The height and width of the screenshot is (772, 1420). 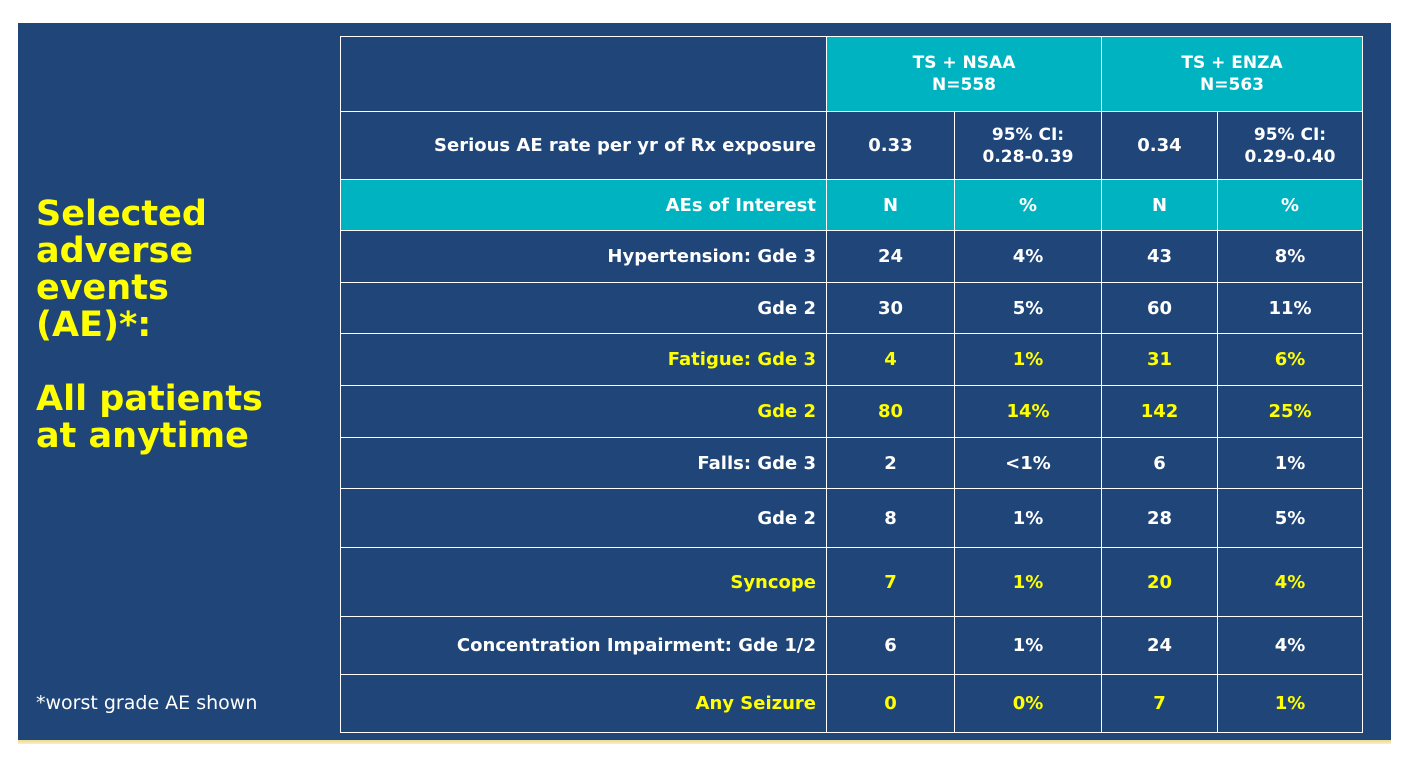 What do you see at coordinates (1290, 156) in the screenshot?
I see `ci-value: 0.29-0.40` at bounding box center [1290, 156].